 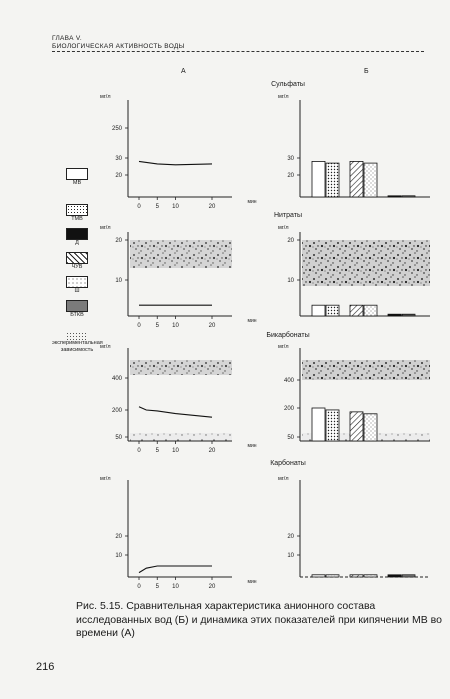 I want to click on y-tick-label: 250, so click(x=117, y=129).